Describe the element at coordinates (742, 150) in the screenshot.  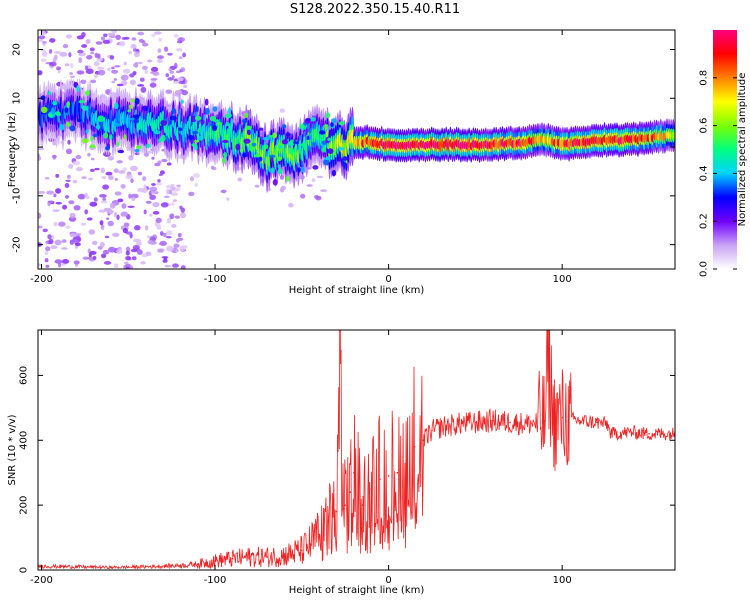
I see `colorbar-label: Normalized spectral amplitude` at that location.